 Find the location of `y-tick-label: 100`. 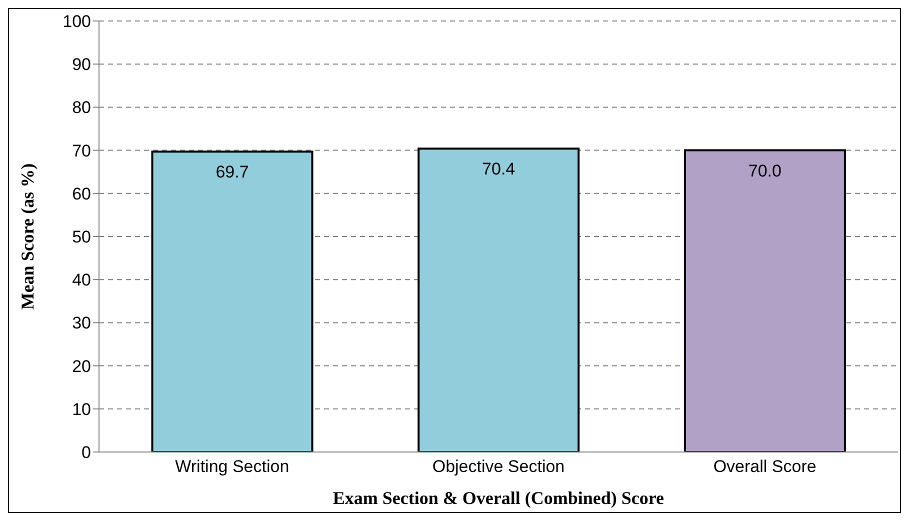

y-tick-label: 100 is located at coordinates (76, 22).